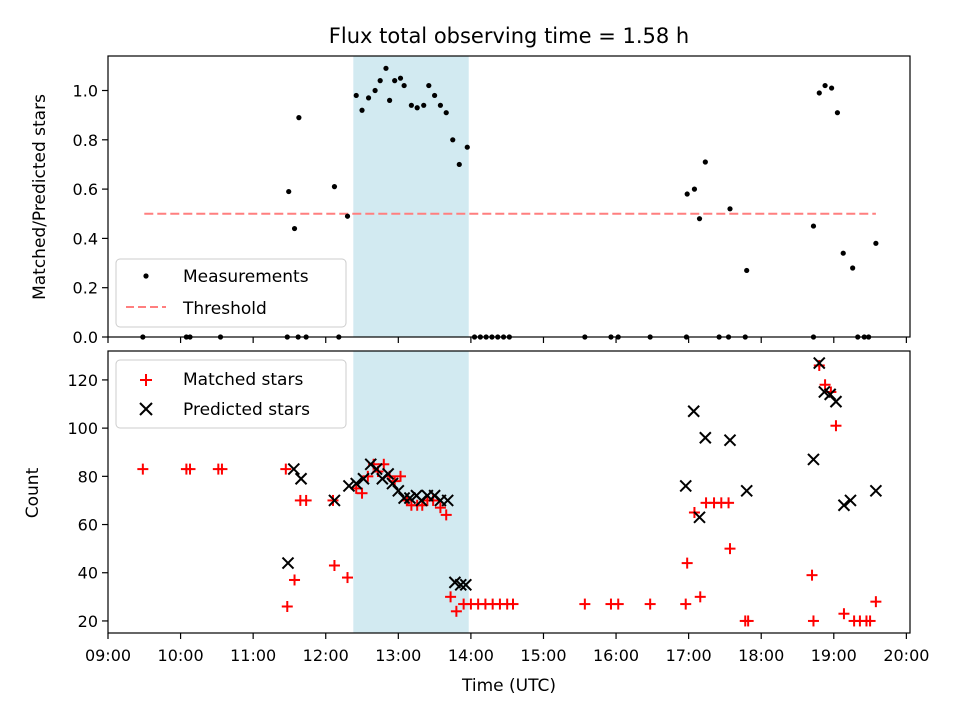  What do you see at coordinates (761, 655) in the screenshot?
I see `x-tick-label: 18:00` at bounding box center [761, 655].